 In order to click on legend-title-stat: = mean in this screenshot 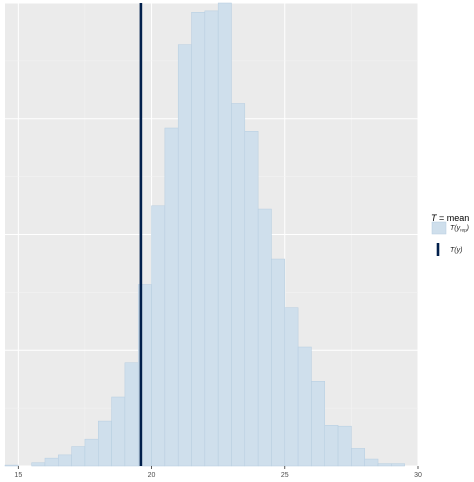, I will do `click(453, 218)`.